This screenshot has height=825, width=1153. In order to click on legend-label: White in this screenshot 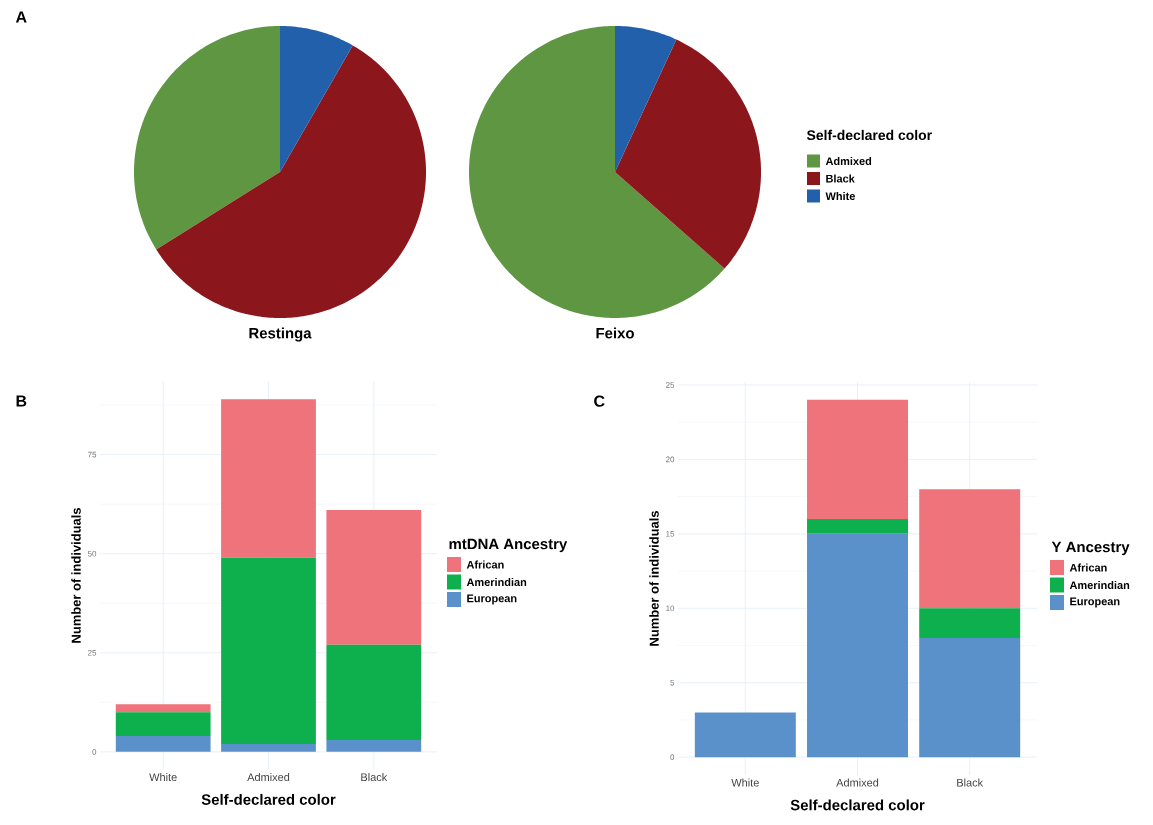, I will do `click(840, 196)`.